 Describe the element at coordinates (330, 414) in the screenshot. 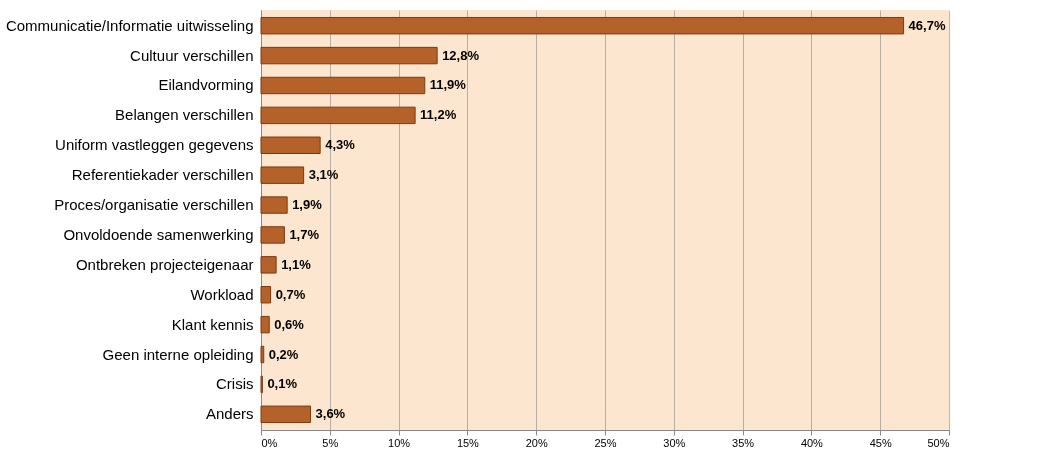

I see `data-label: 3,6%` at that location.